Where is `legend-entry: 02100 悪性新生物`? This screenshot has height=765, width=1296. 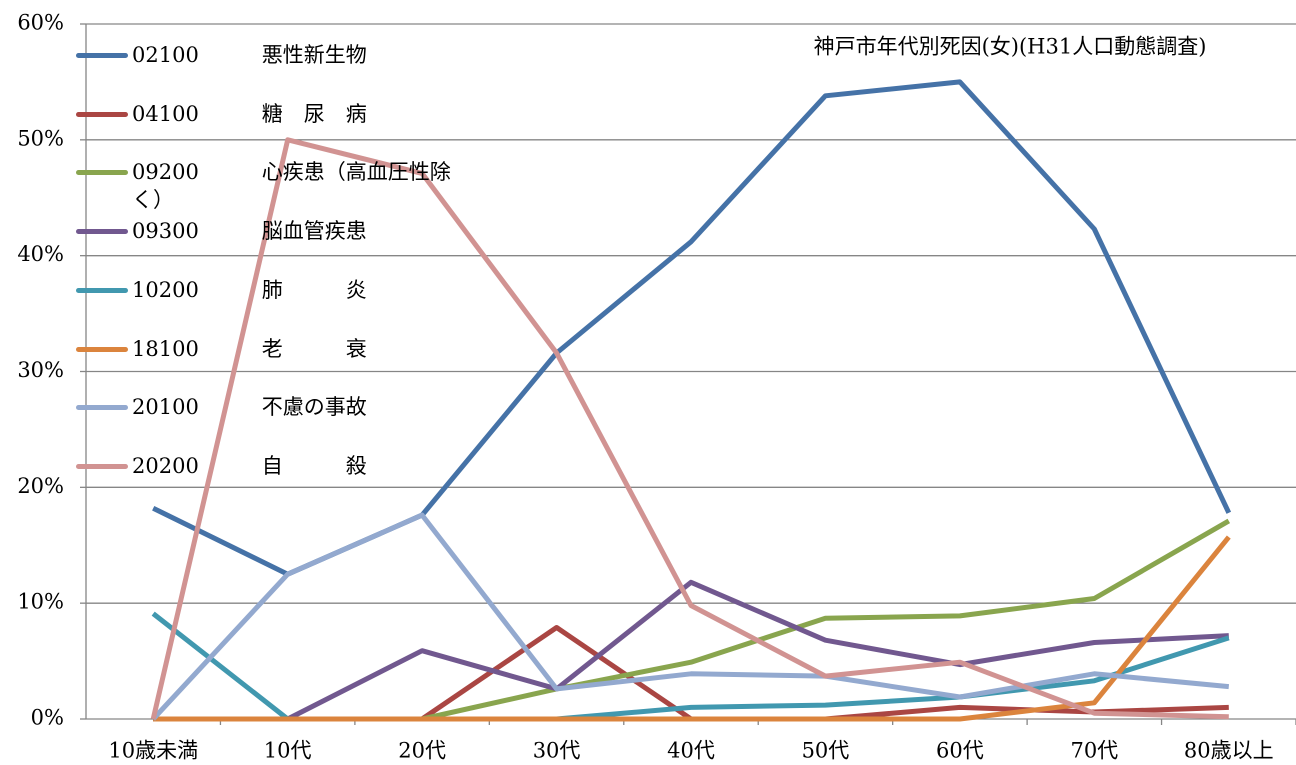 legend-entry: 02100 悪性新生物 is located at coordinates (276, 55).